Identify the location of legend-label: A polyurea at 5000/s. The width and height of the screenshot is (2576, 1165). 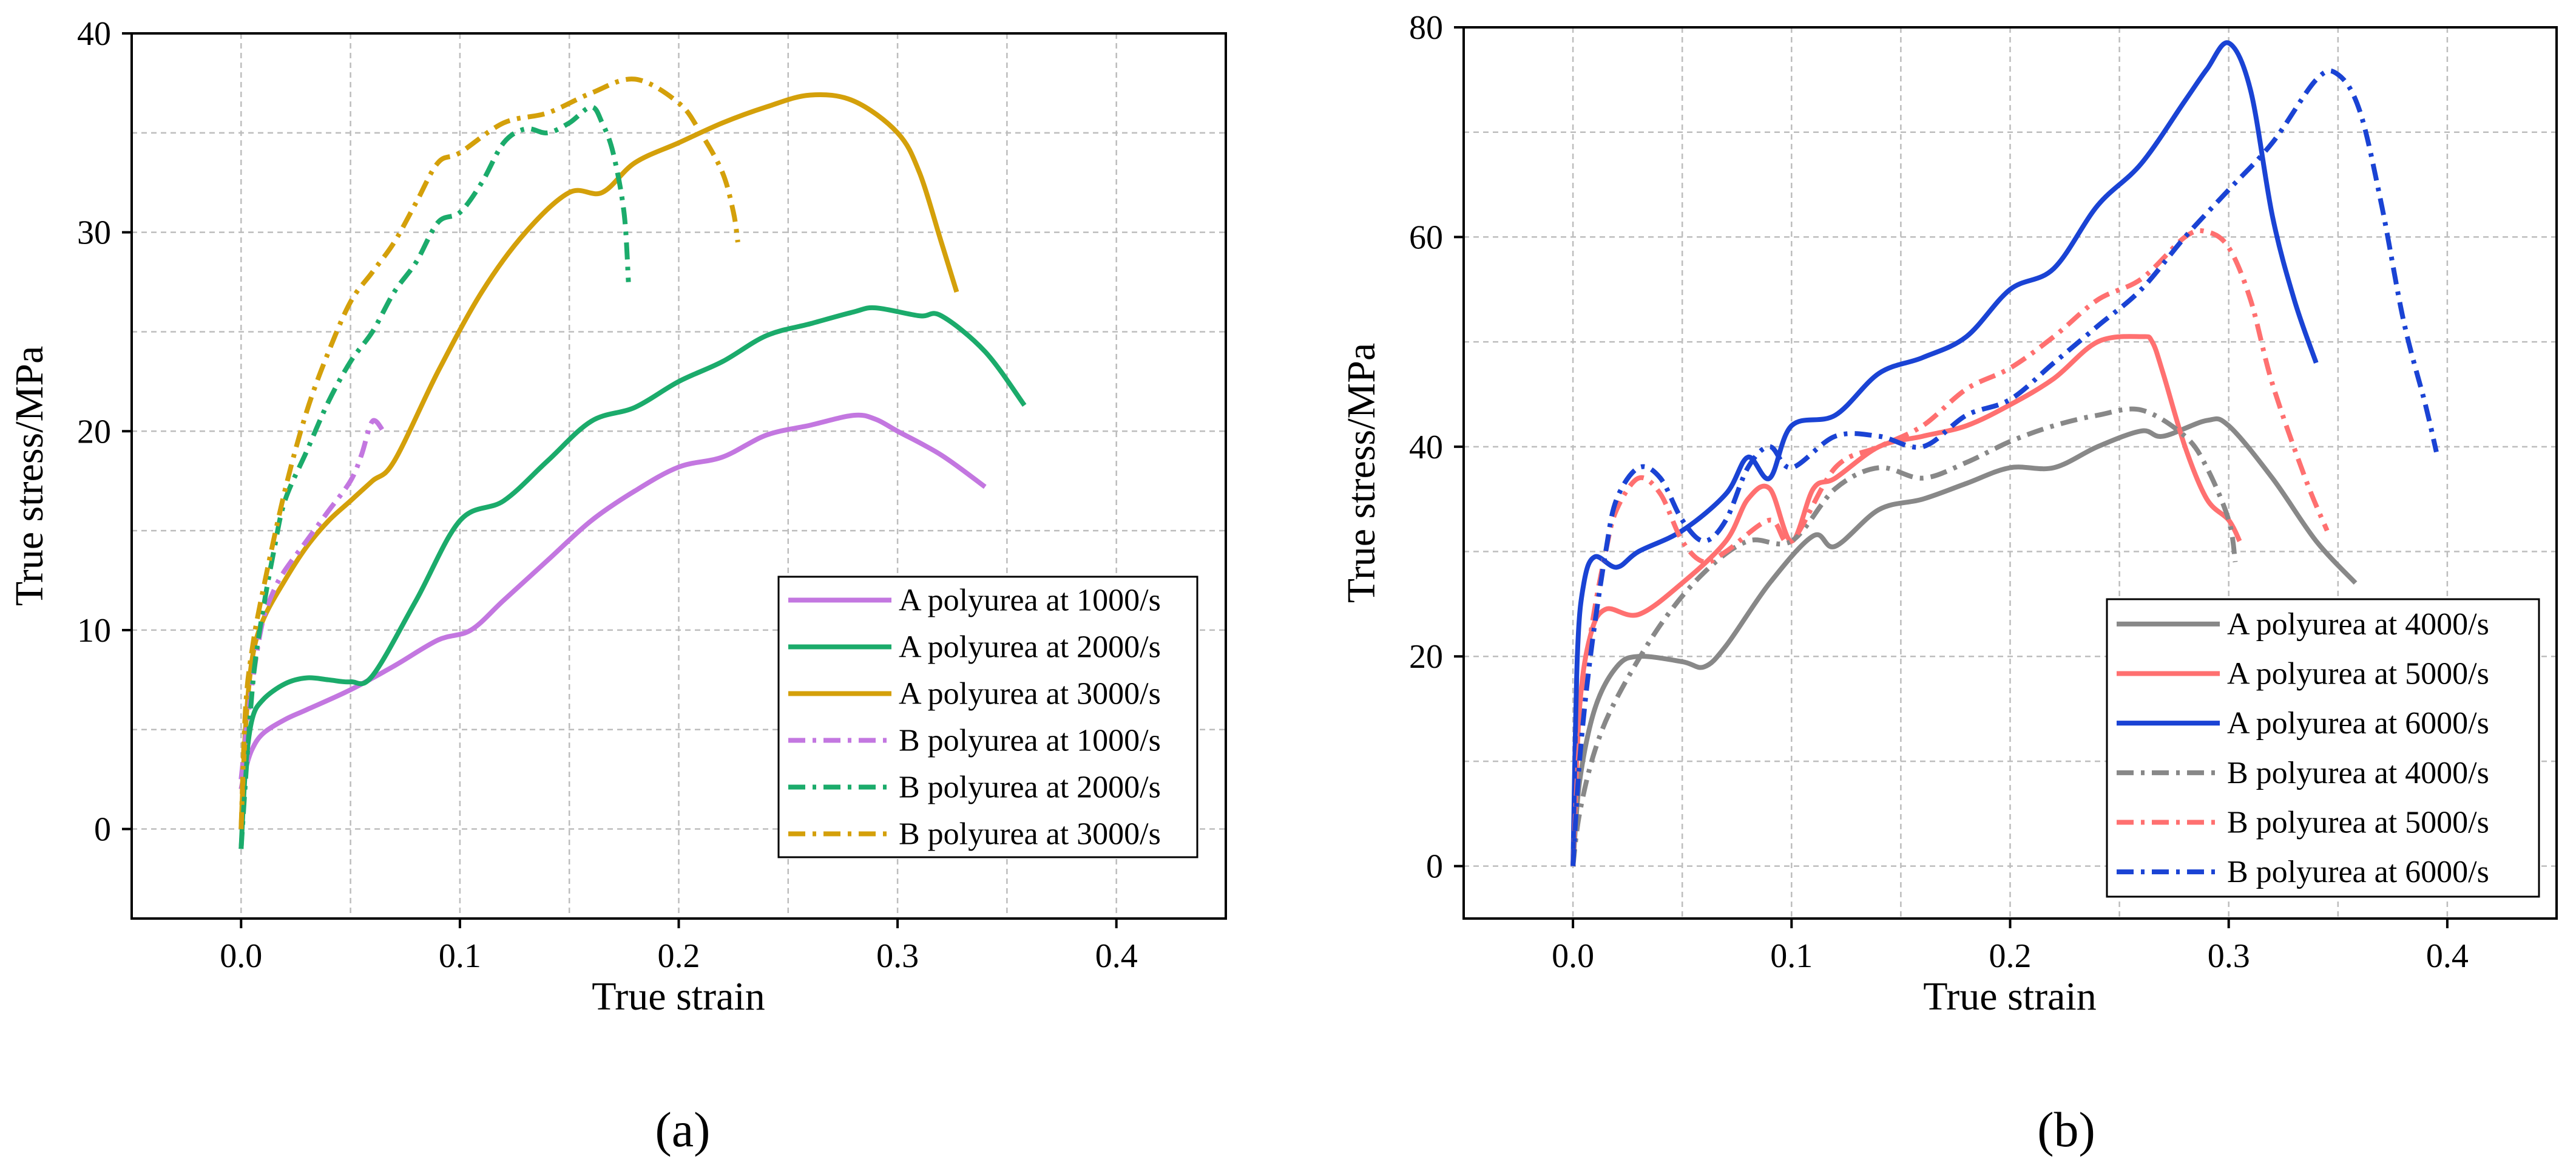
(2358, 674).